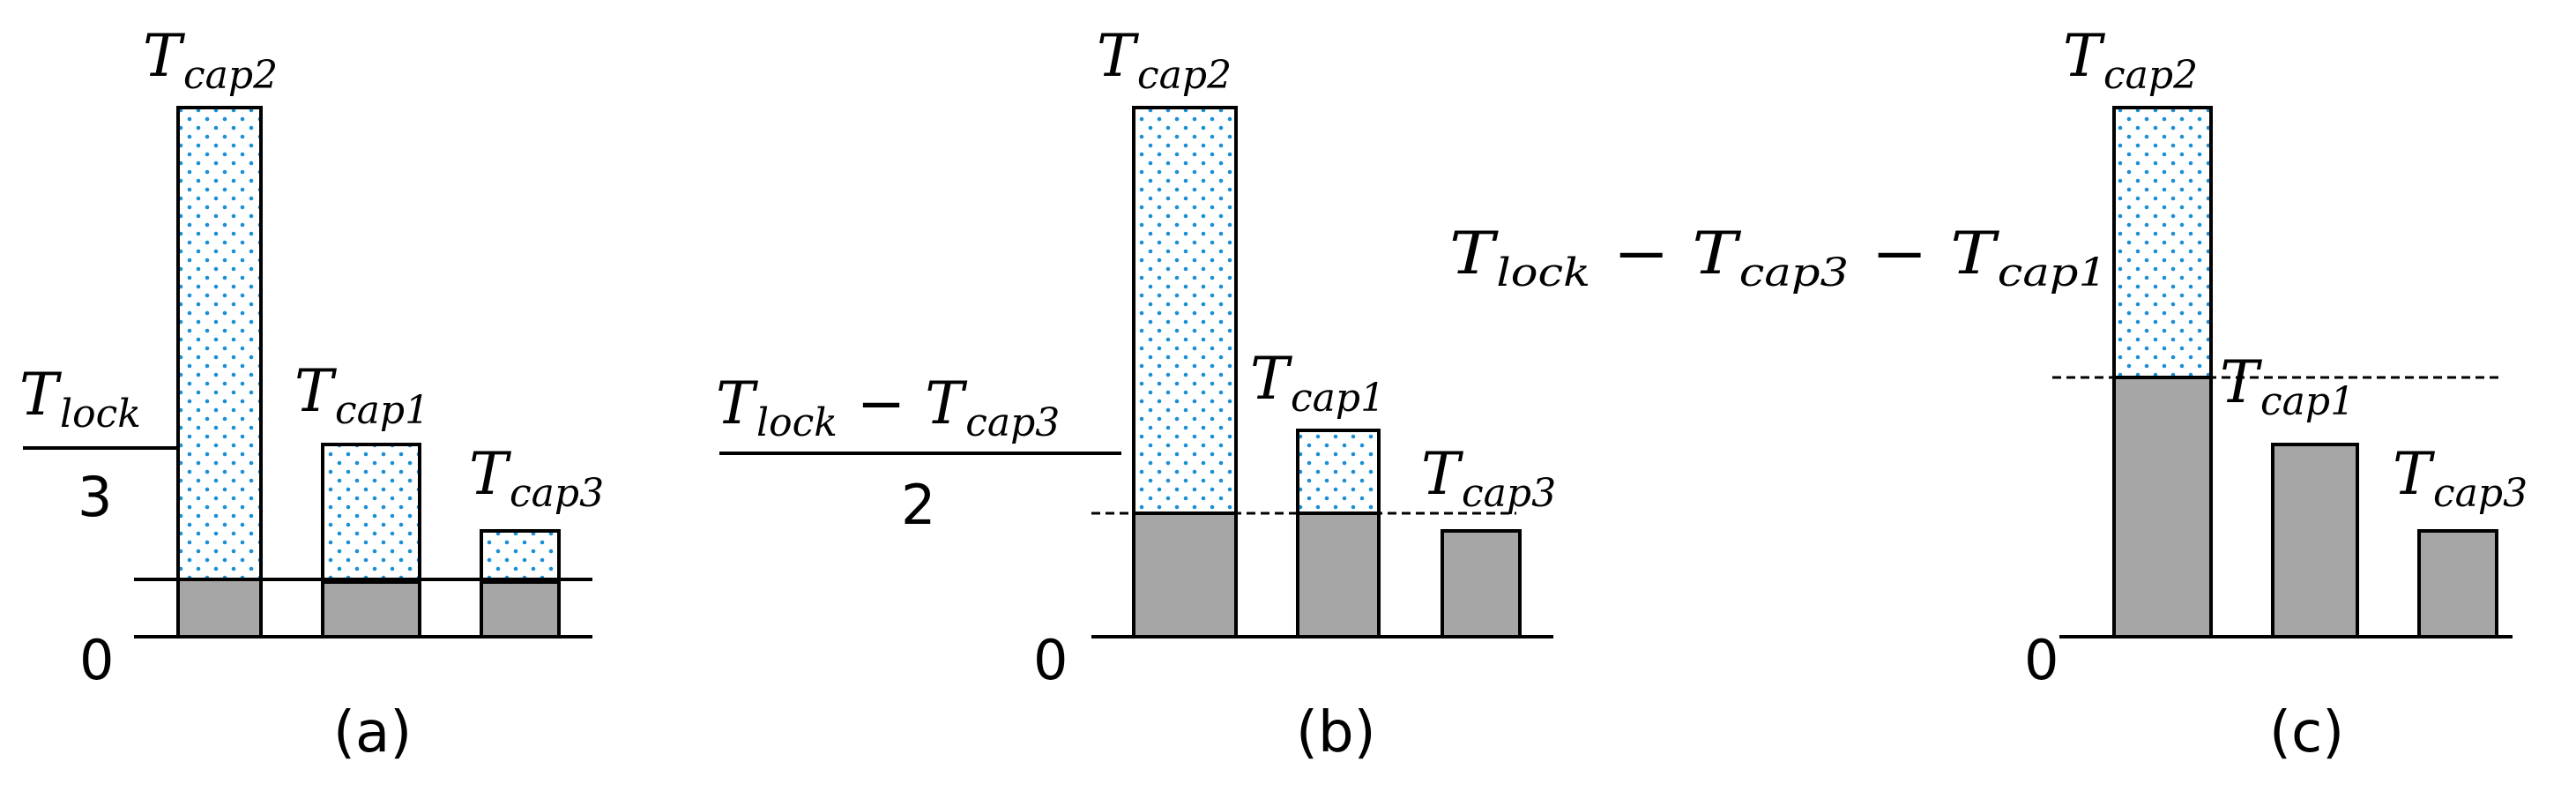 This screenshot has height=799, width=2576. I want to click on bar-cap3-used-c, so click(2458, 583).